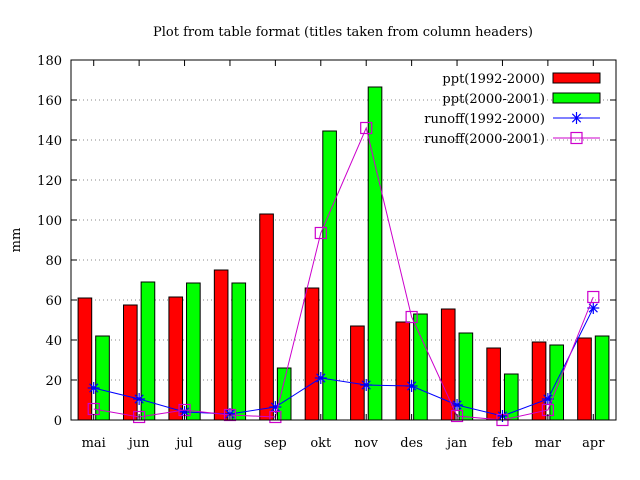  What do you see at coordinates (183, 443) in the screenshot?
I see `x-tick-label: jul` at bounding box center [183, 443].